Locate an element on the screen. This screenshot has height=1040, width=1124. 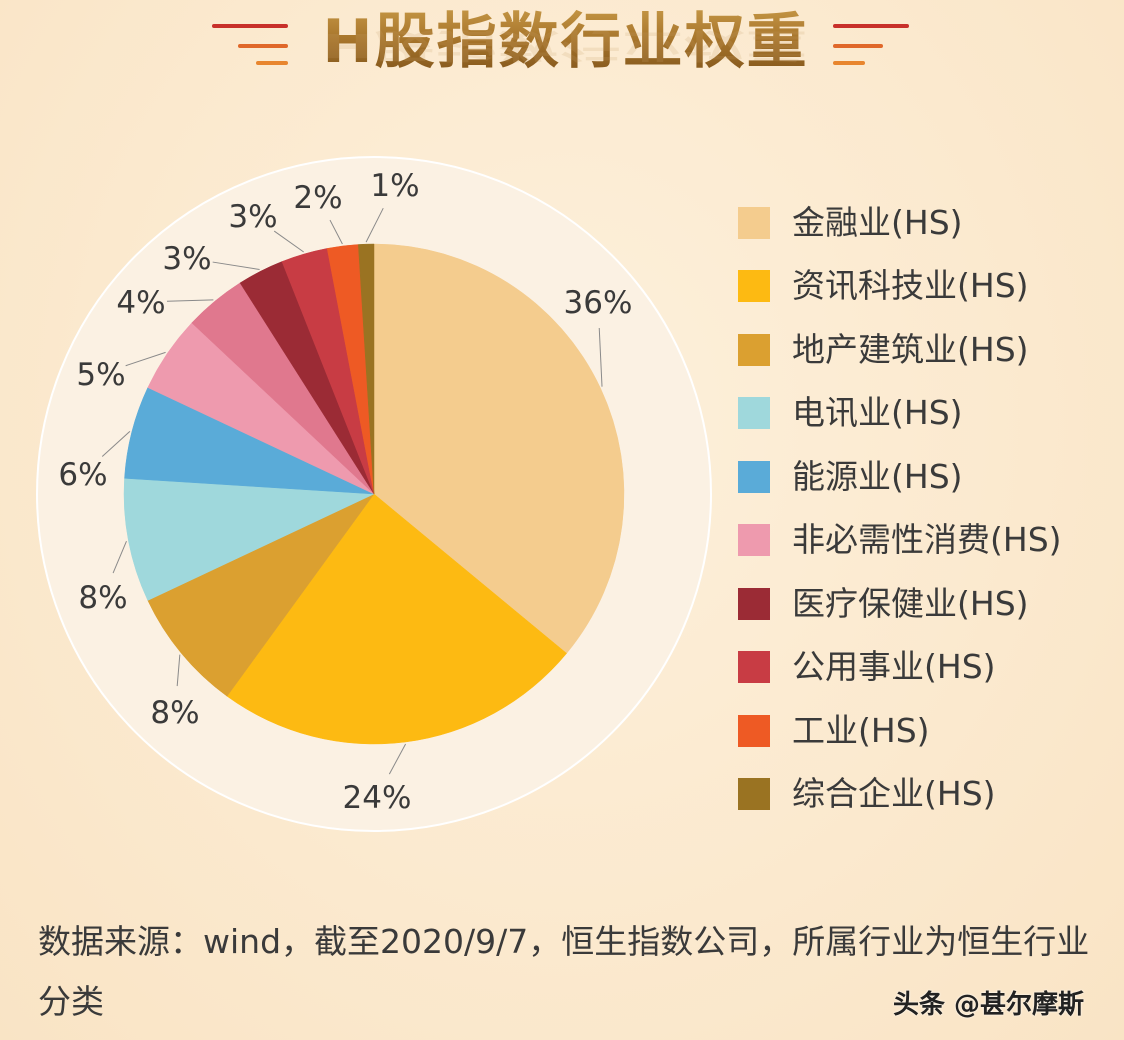
legend-label: 金融业(HS) is located at coordinates (877, 222).